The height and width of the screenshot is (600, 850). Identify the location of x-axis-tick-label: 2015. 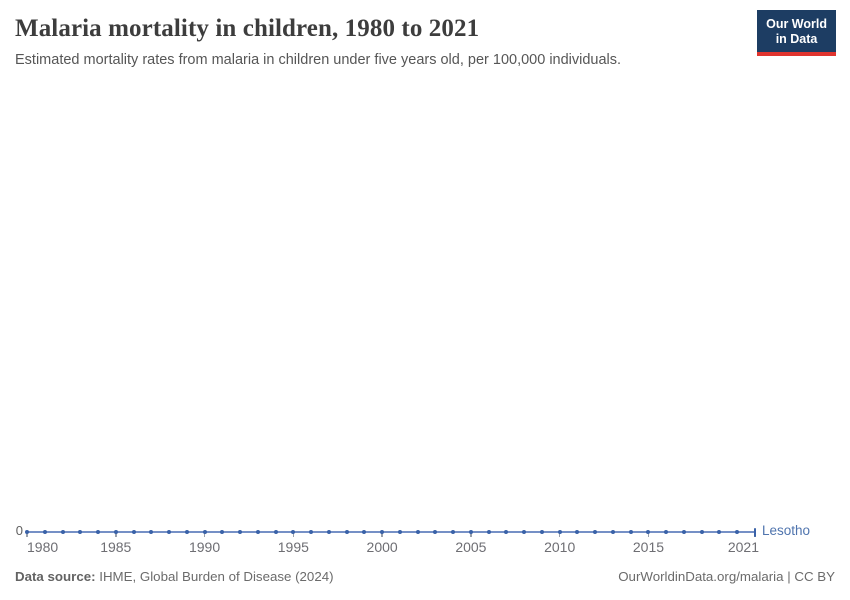
(648, 547).